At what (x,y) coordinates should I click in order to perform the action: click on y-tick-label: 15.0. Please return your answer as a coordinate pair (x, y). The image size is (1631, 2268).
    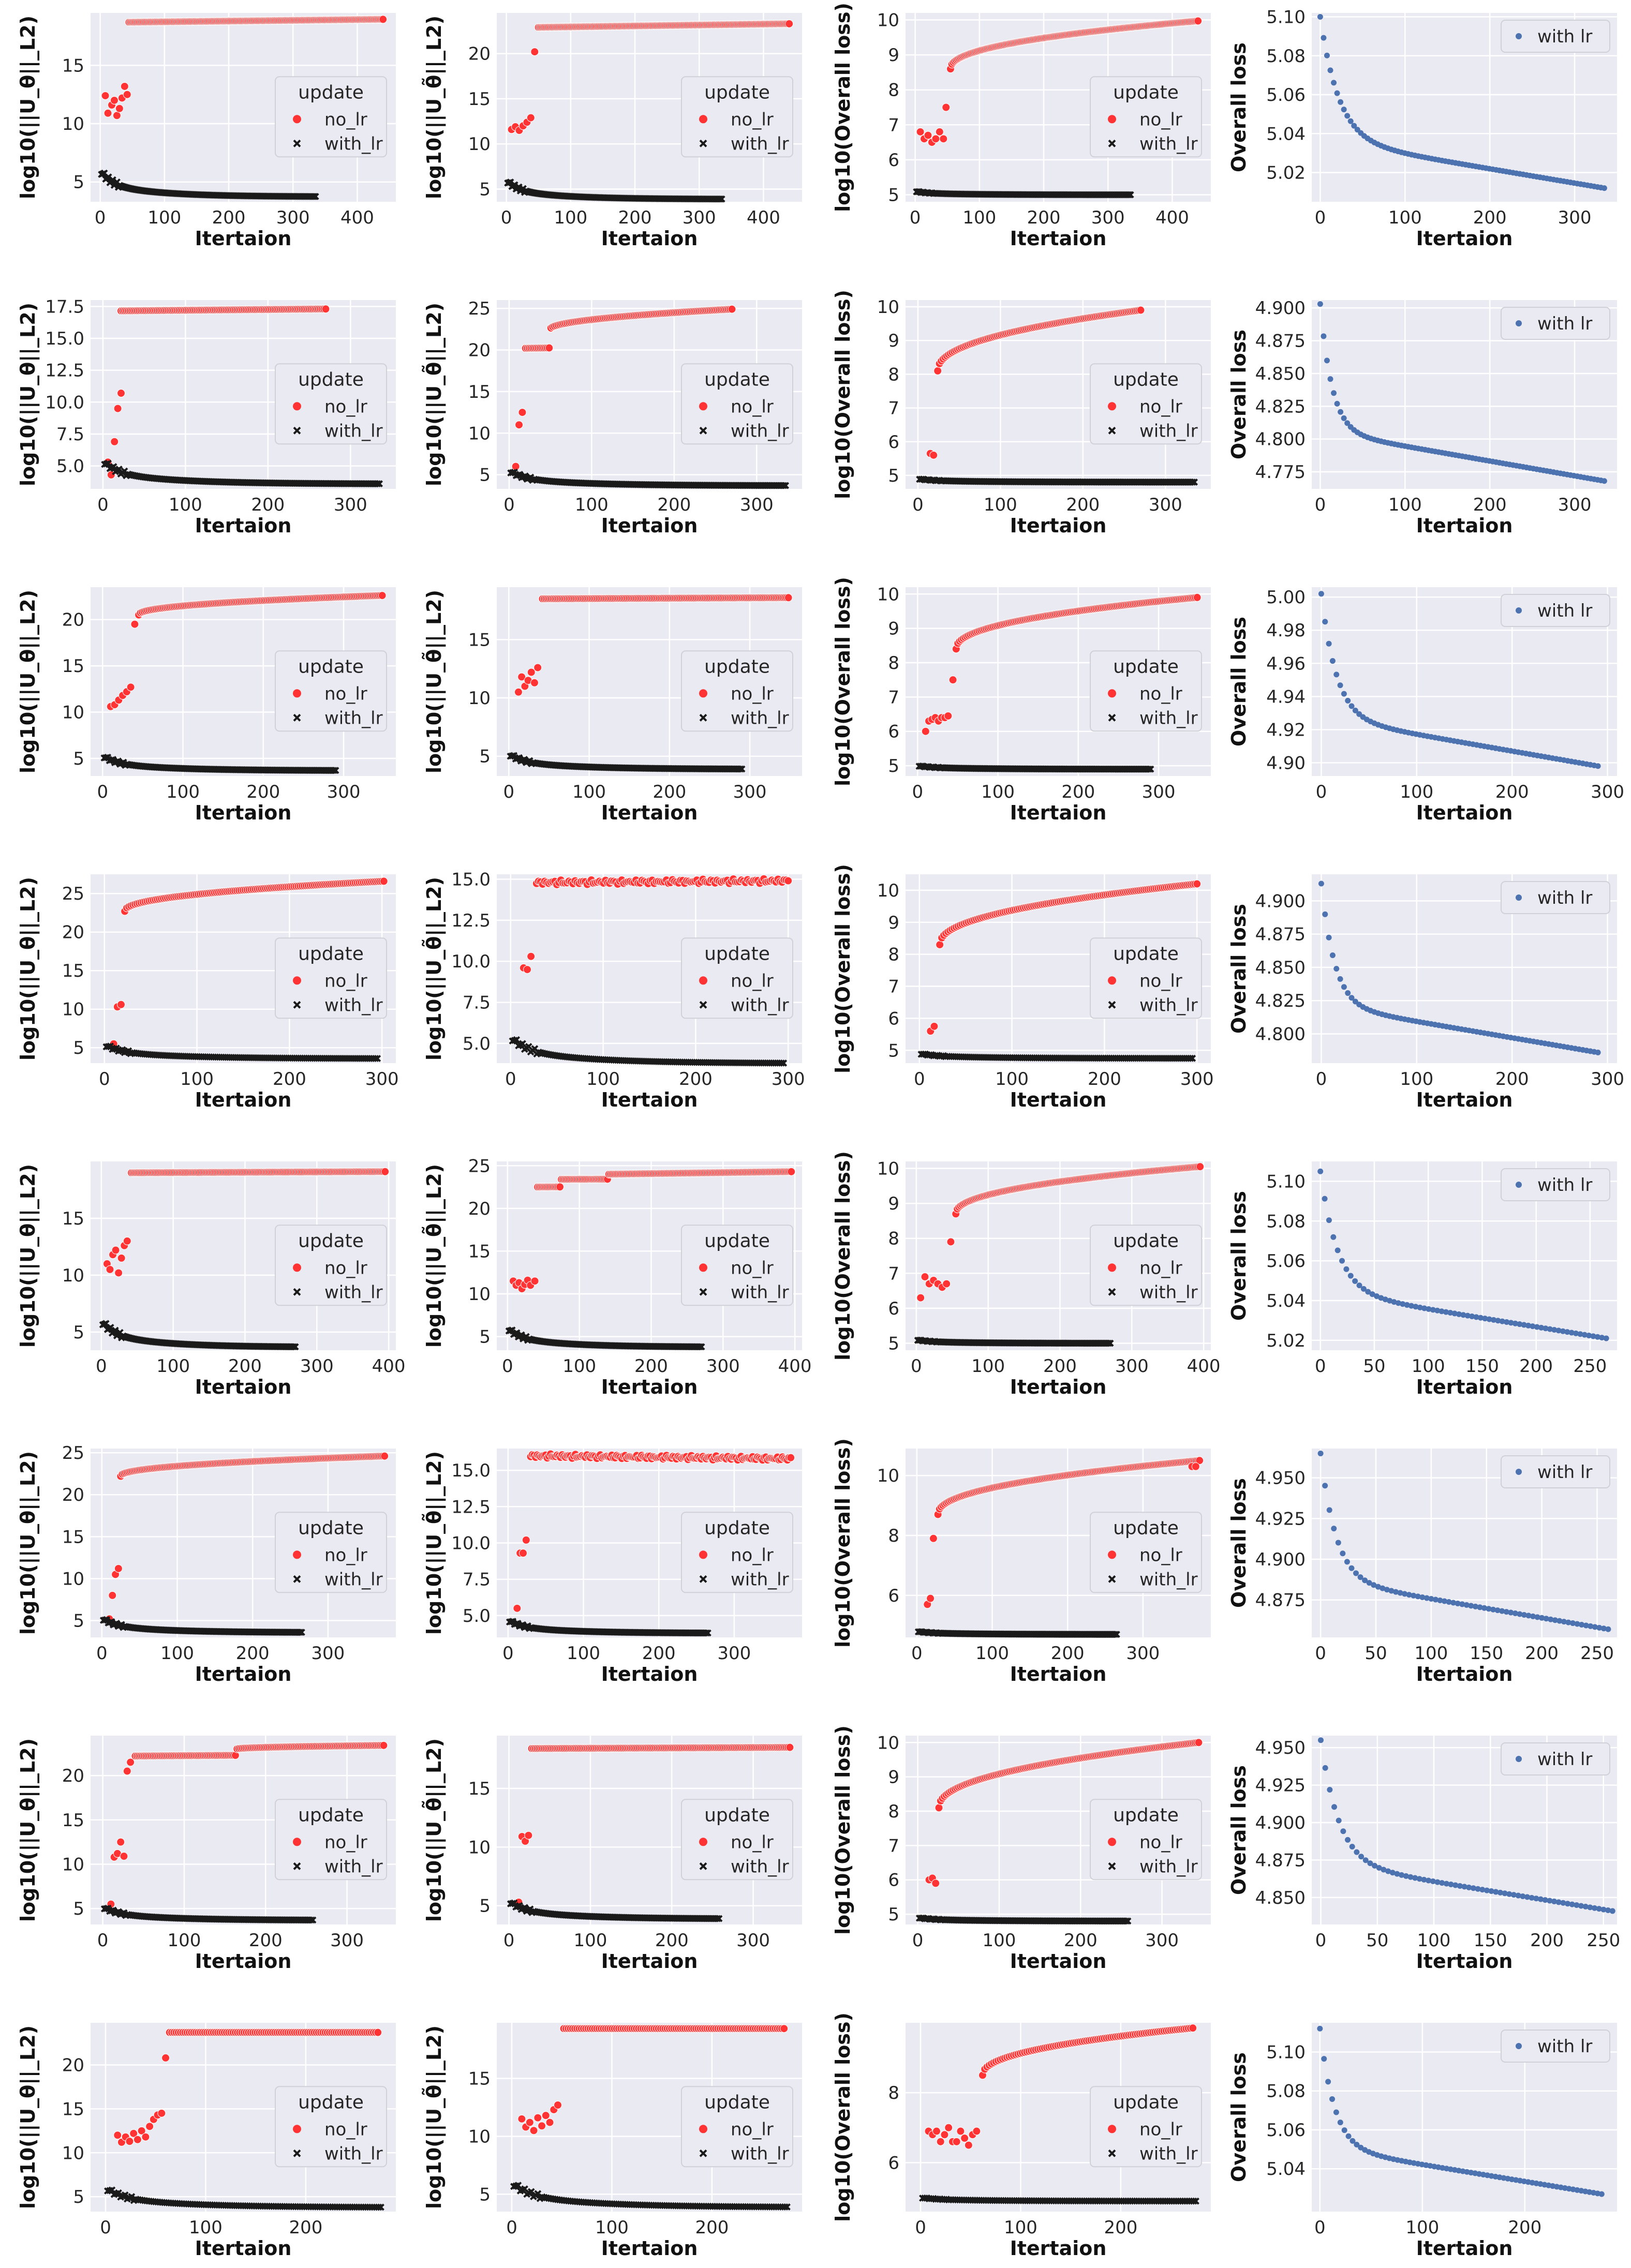
    Looking at the image, I should click on (64, 339).